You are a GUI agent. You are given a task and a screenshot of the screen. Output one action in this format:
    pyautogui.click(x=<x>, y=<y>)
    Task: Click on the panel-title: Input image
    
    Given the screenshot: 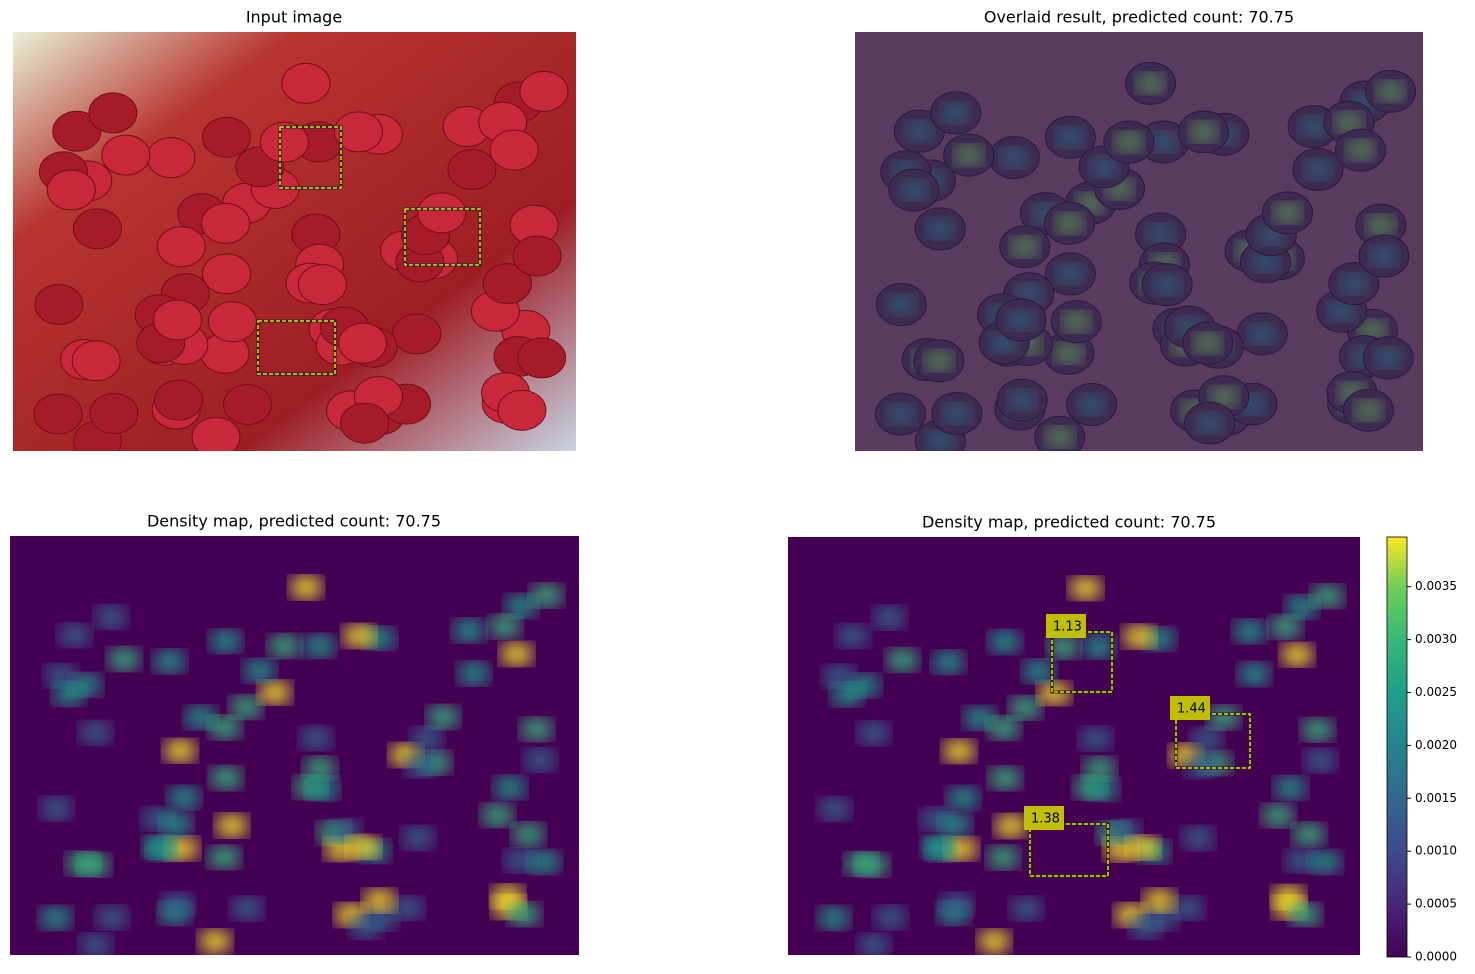 What is the action you would take?
    pyautogui.click(x=294, y=17)
    